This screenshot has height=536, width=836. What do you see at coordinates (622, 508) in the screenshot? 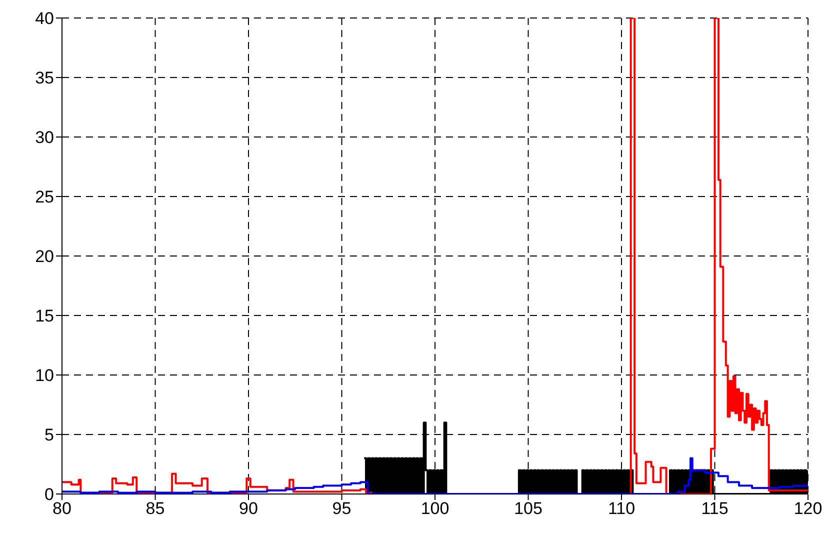
I see `x-tick-label: 110` at bounding box center [622, 508].